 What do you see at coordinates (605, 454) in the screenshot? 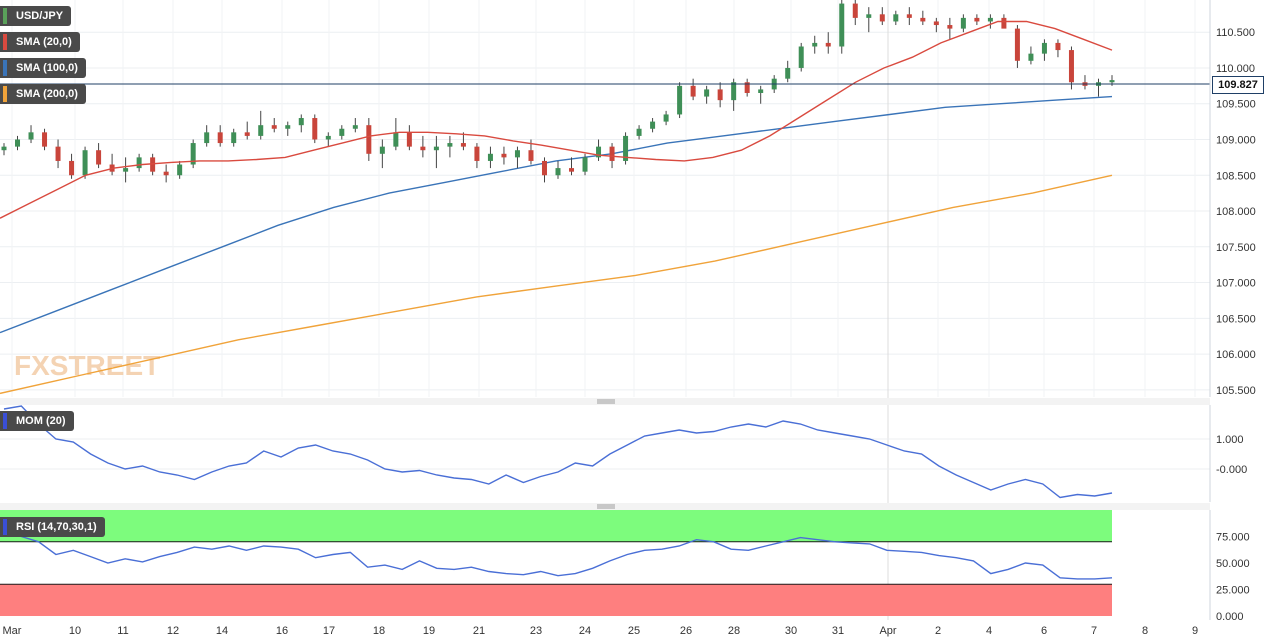
I see `mom-gridlines` at bounding box center [605, 454].